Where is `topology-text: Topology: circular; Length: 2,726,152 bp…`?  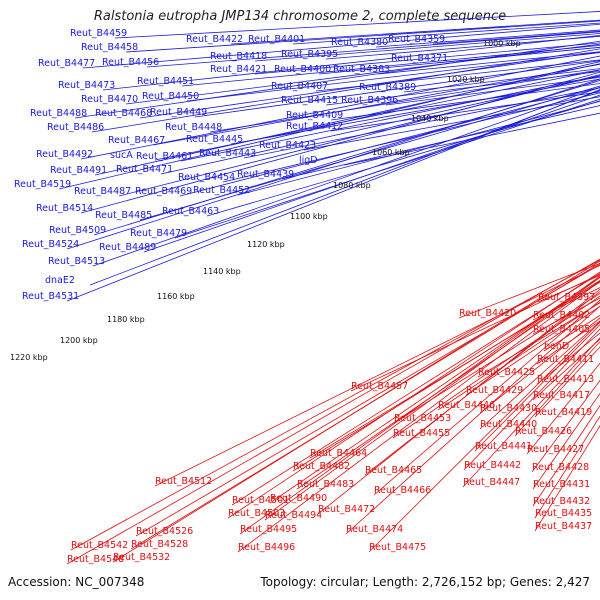
topology-text: Topology: circular; Length: 2,726,152 bp… is located at coordinates (425, 582).